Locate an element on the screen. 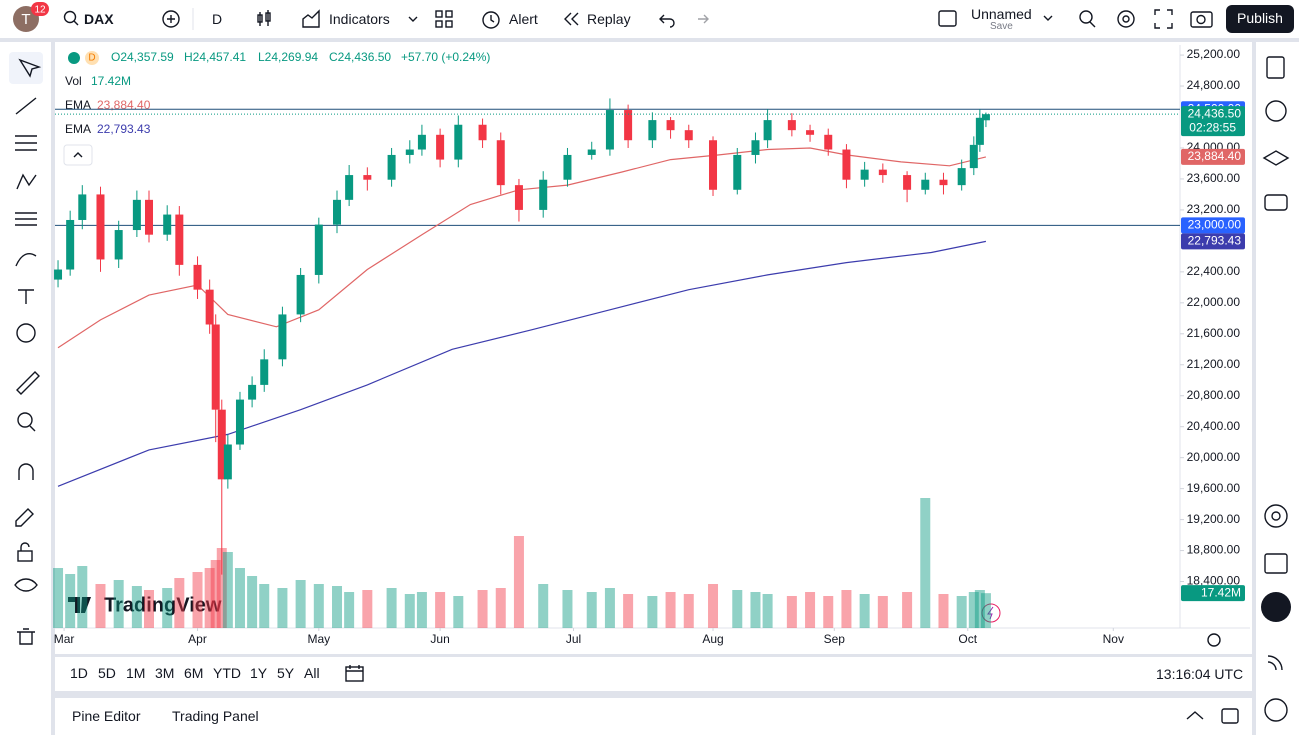  top-toolbar is located at coordinates (649, 19).